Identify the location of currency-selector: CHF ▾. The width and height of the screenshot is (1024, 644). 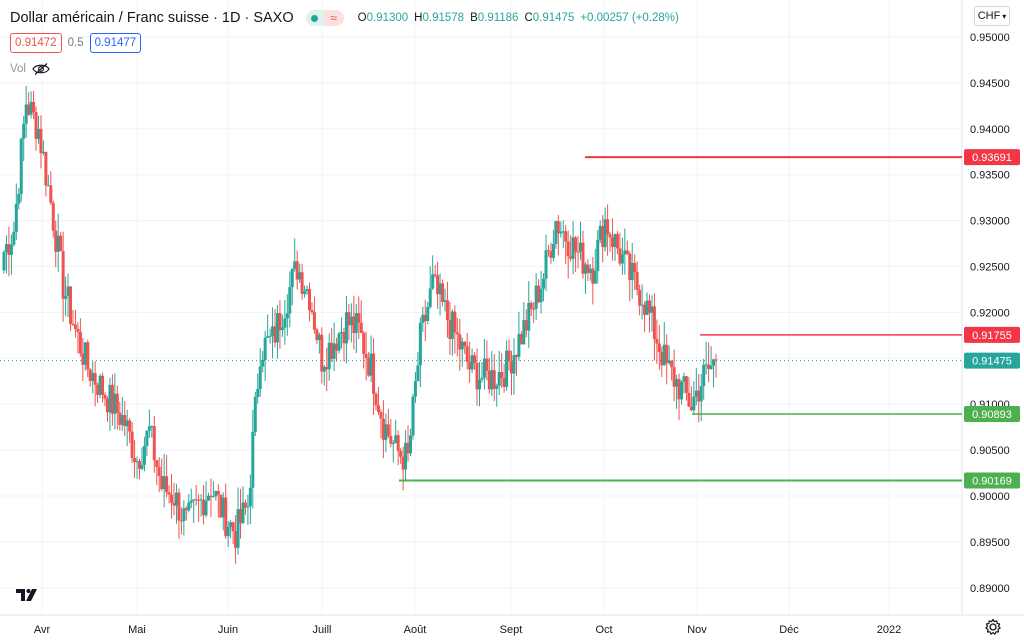
(992, 16).